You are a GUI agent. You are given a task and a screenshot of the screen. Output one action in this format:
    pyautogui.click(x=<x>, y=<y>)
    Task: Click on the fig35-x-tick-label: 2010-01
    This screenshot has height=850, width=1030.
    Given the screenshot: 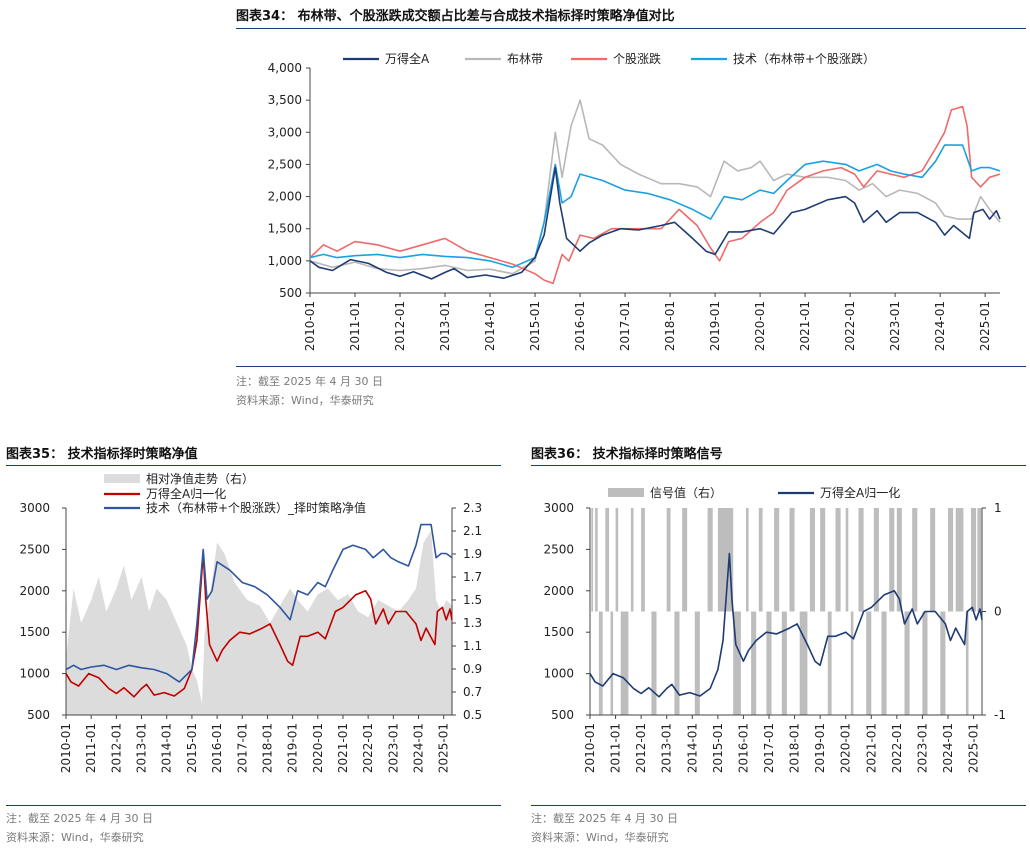 What is the action you would take?
    pyautogui.click(x=66, y=748)
    